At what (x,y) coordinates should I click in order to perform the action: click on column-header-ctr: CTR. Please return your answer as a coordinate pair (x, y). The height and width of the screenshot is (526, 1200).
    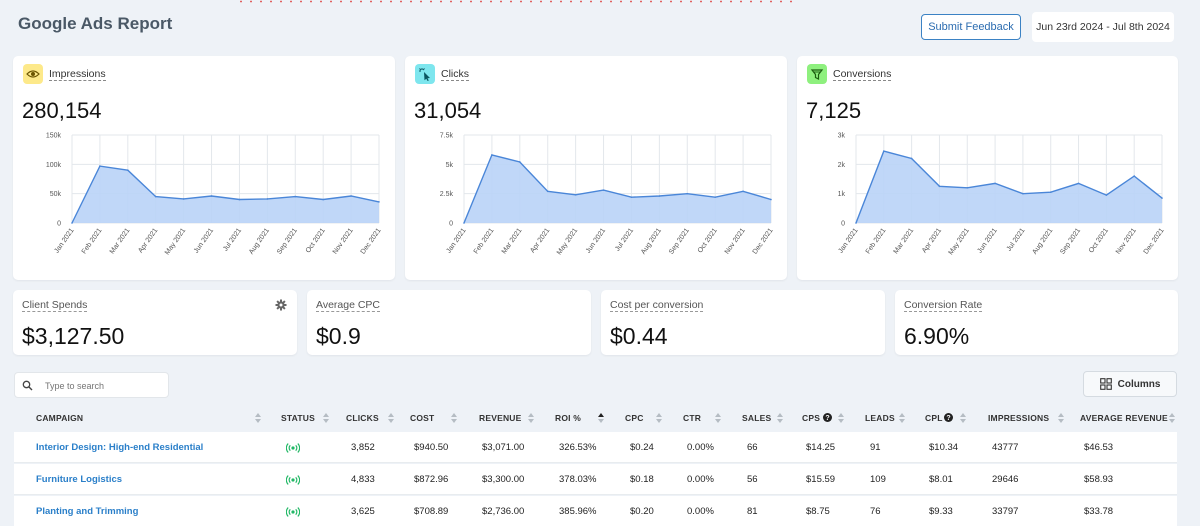
    Looking at the image, I should click on (692, 418).